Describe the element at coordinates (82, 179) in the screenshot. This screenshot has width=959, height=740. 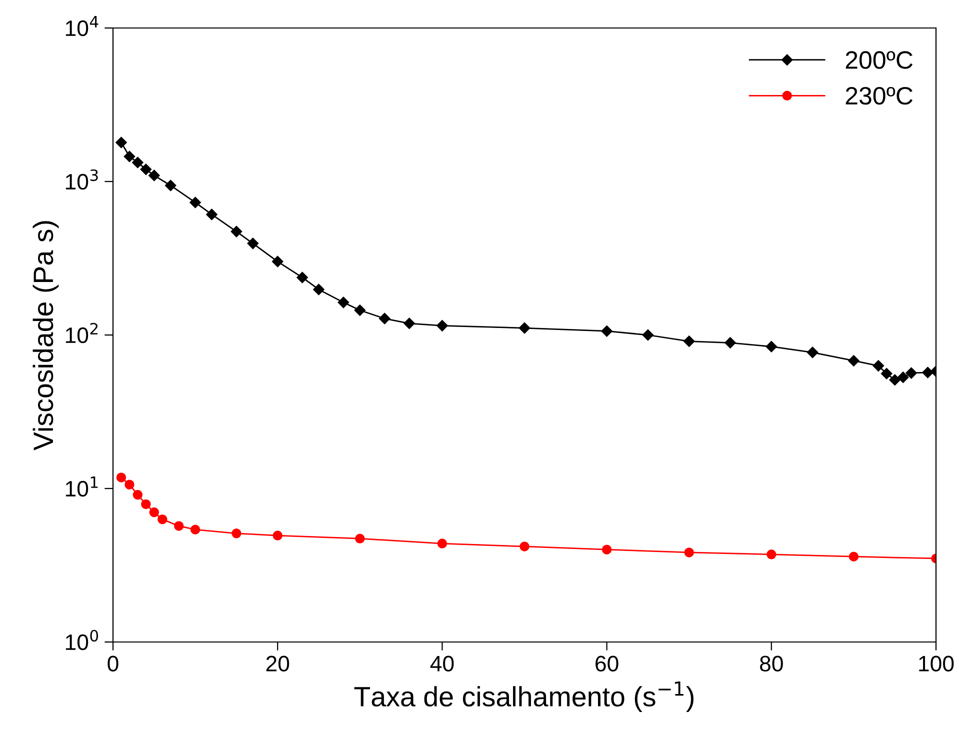
I see `y-tick-label: 10$^{3}$` at that location.